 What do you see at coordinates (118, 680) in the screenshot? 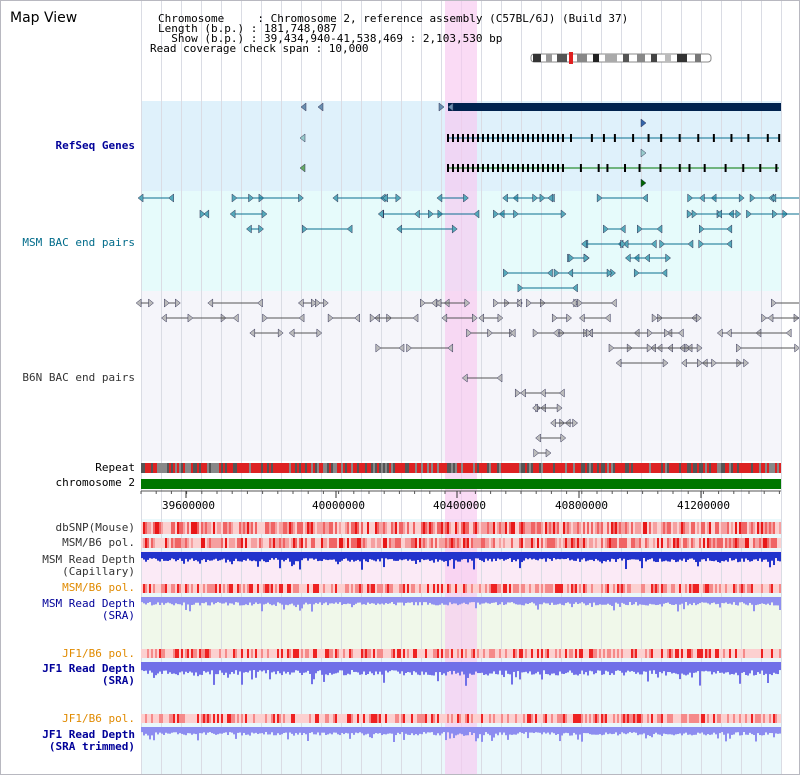
I see `jf1-depth-sub: (SRA)` at bounding box center [118, 680].